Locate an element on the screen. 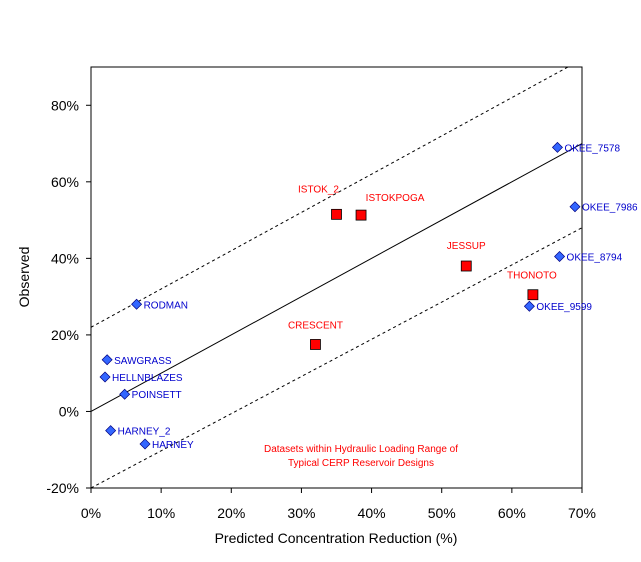 The width and height of the screenshot is (641, 562). data-point-crescent is located at coordinates (315, 344).